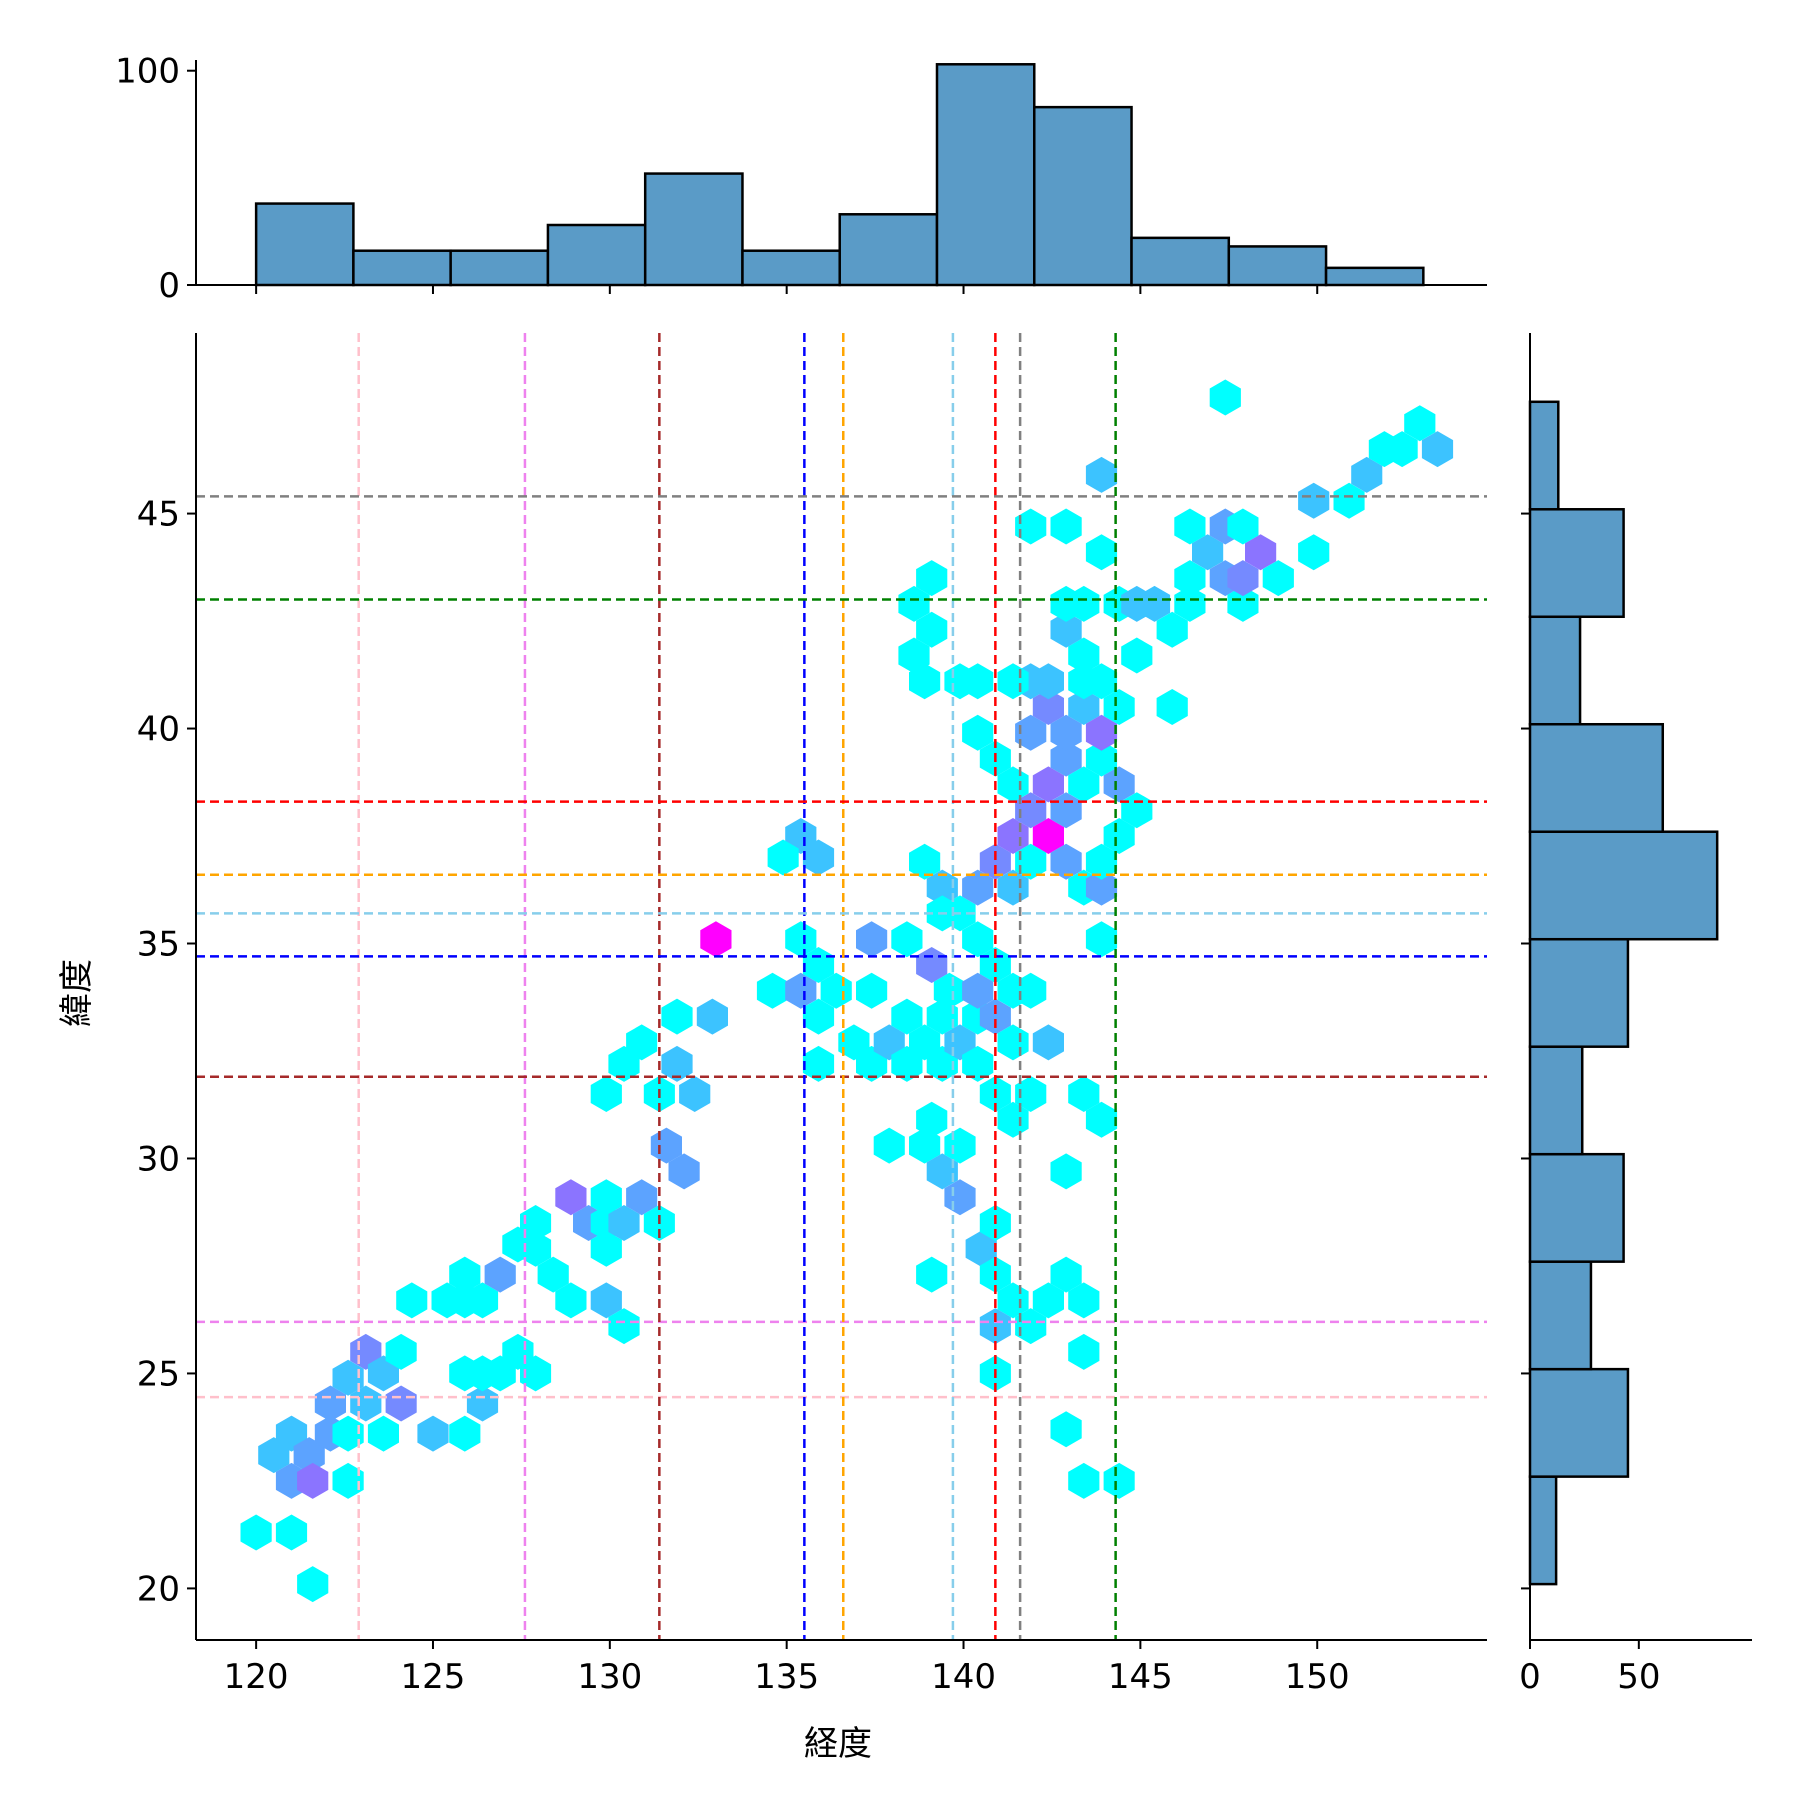 The width and height of the screenshot is (1800, 1800). Describe the element at coordinates (786, 1677) in the screenshot. I see `x-tick-label: 135` at that location.